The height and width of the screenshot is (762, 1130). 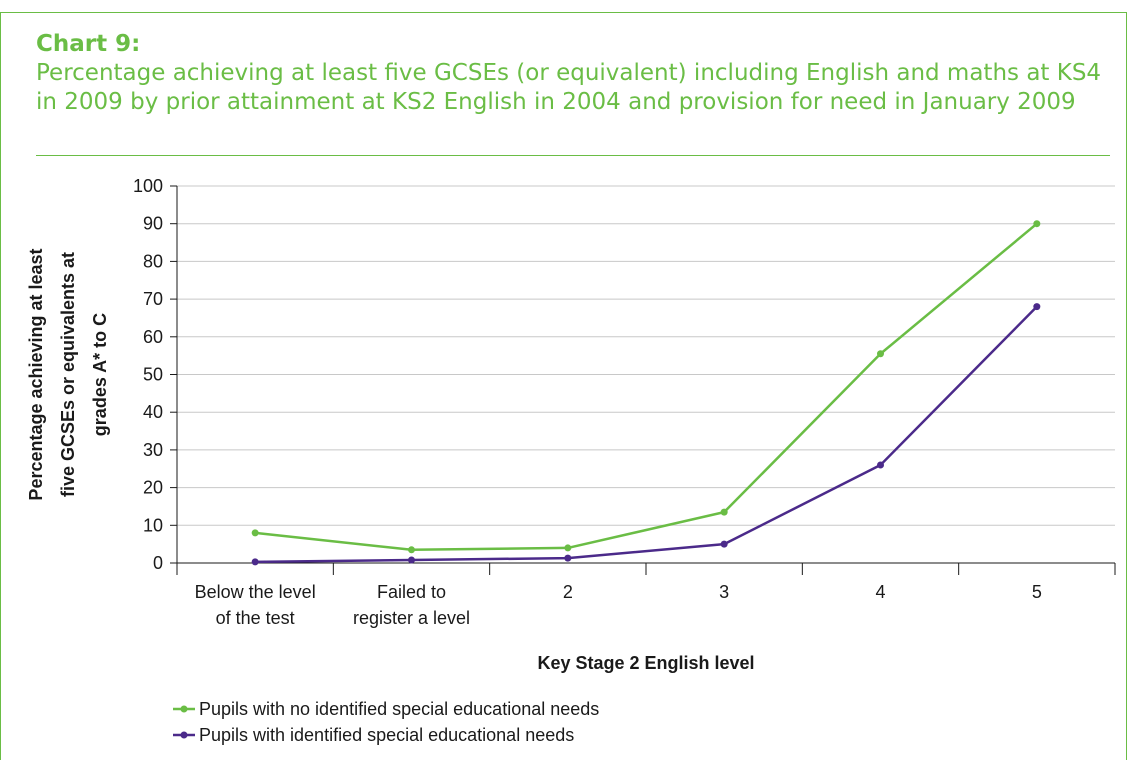 What do you see at coordinates (153, 224) in the screenshot?
I see `y-tick-label: 90` at bounding box center [153, 224].